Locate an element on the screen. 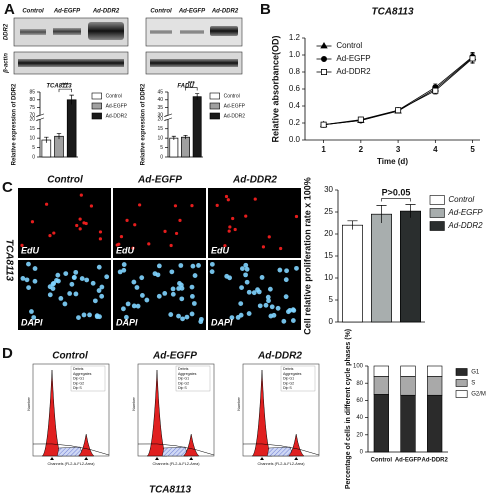  image-label: EdU is located at coordinates (30, 250).